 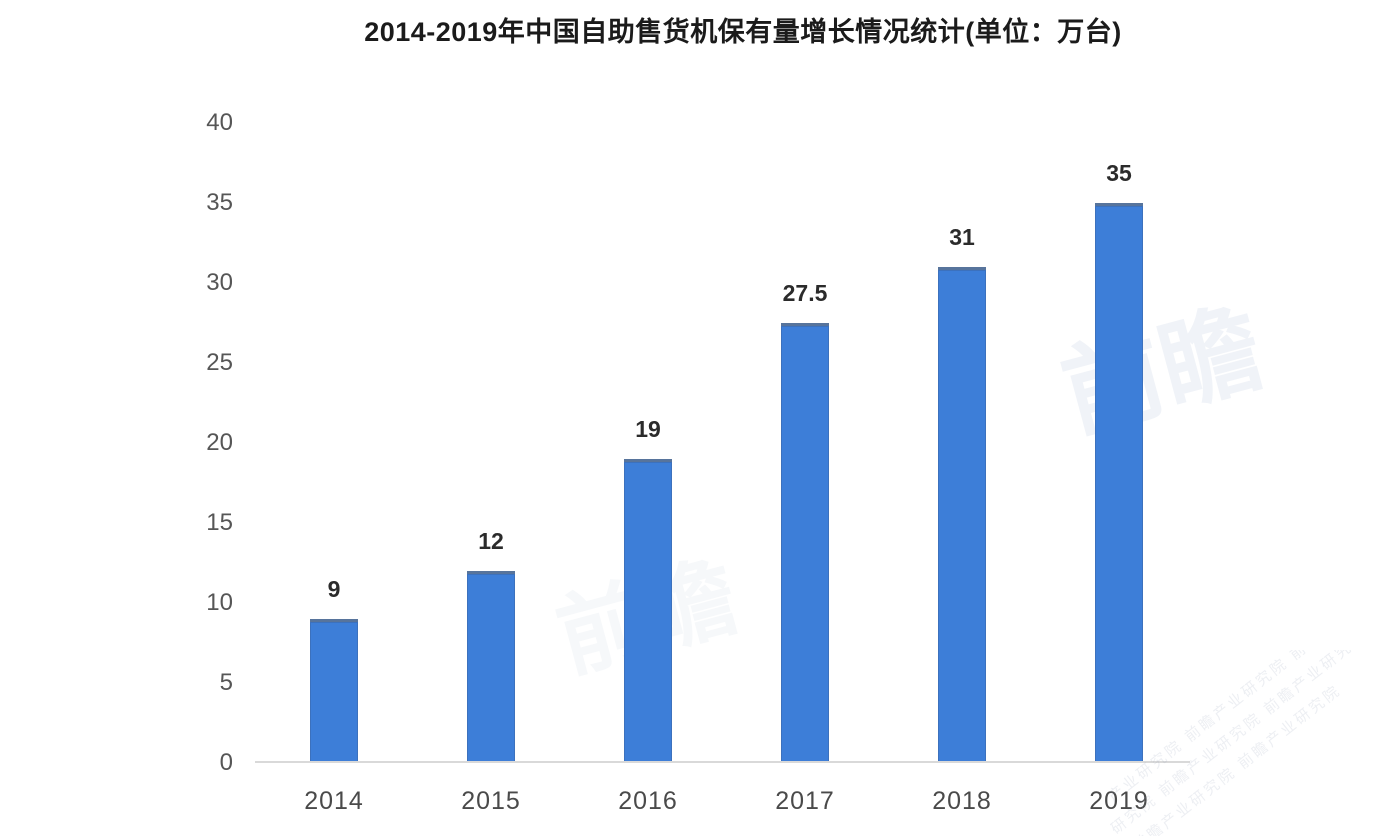 I want to click on y-tick-label-10: 10, so click(x=219, y=602).